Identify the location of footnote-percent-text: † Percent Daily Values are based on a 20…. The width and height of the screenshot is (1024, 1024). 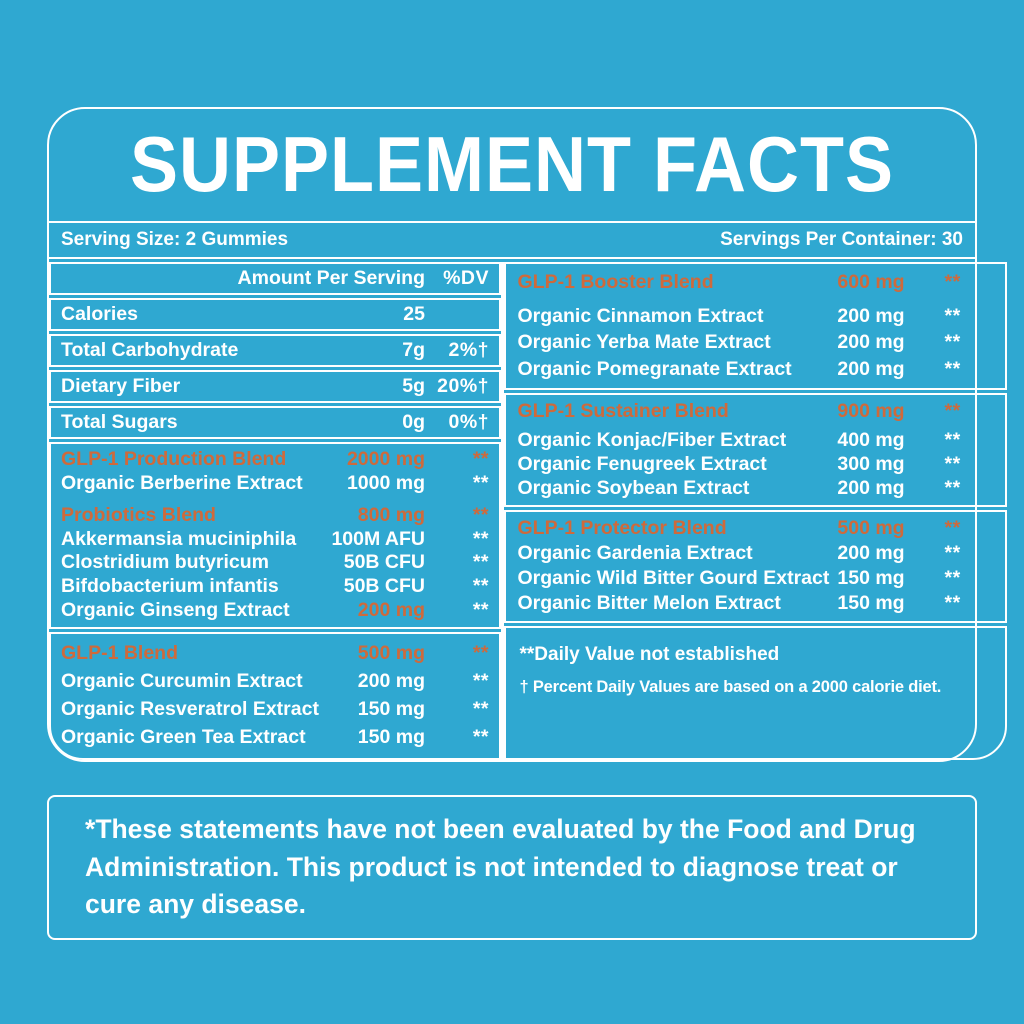
(730, 686).